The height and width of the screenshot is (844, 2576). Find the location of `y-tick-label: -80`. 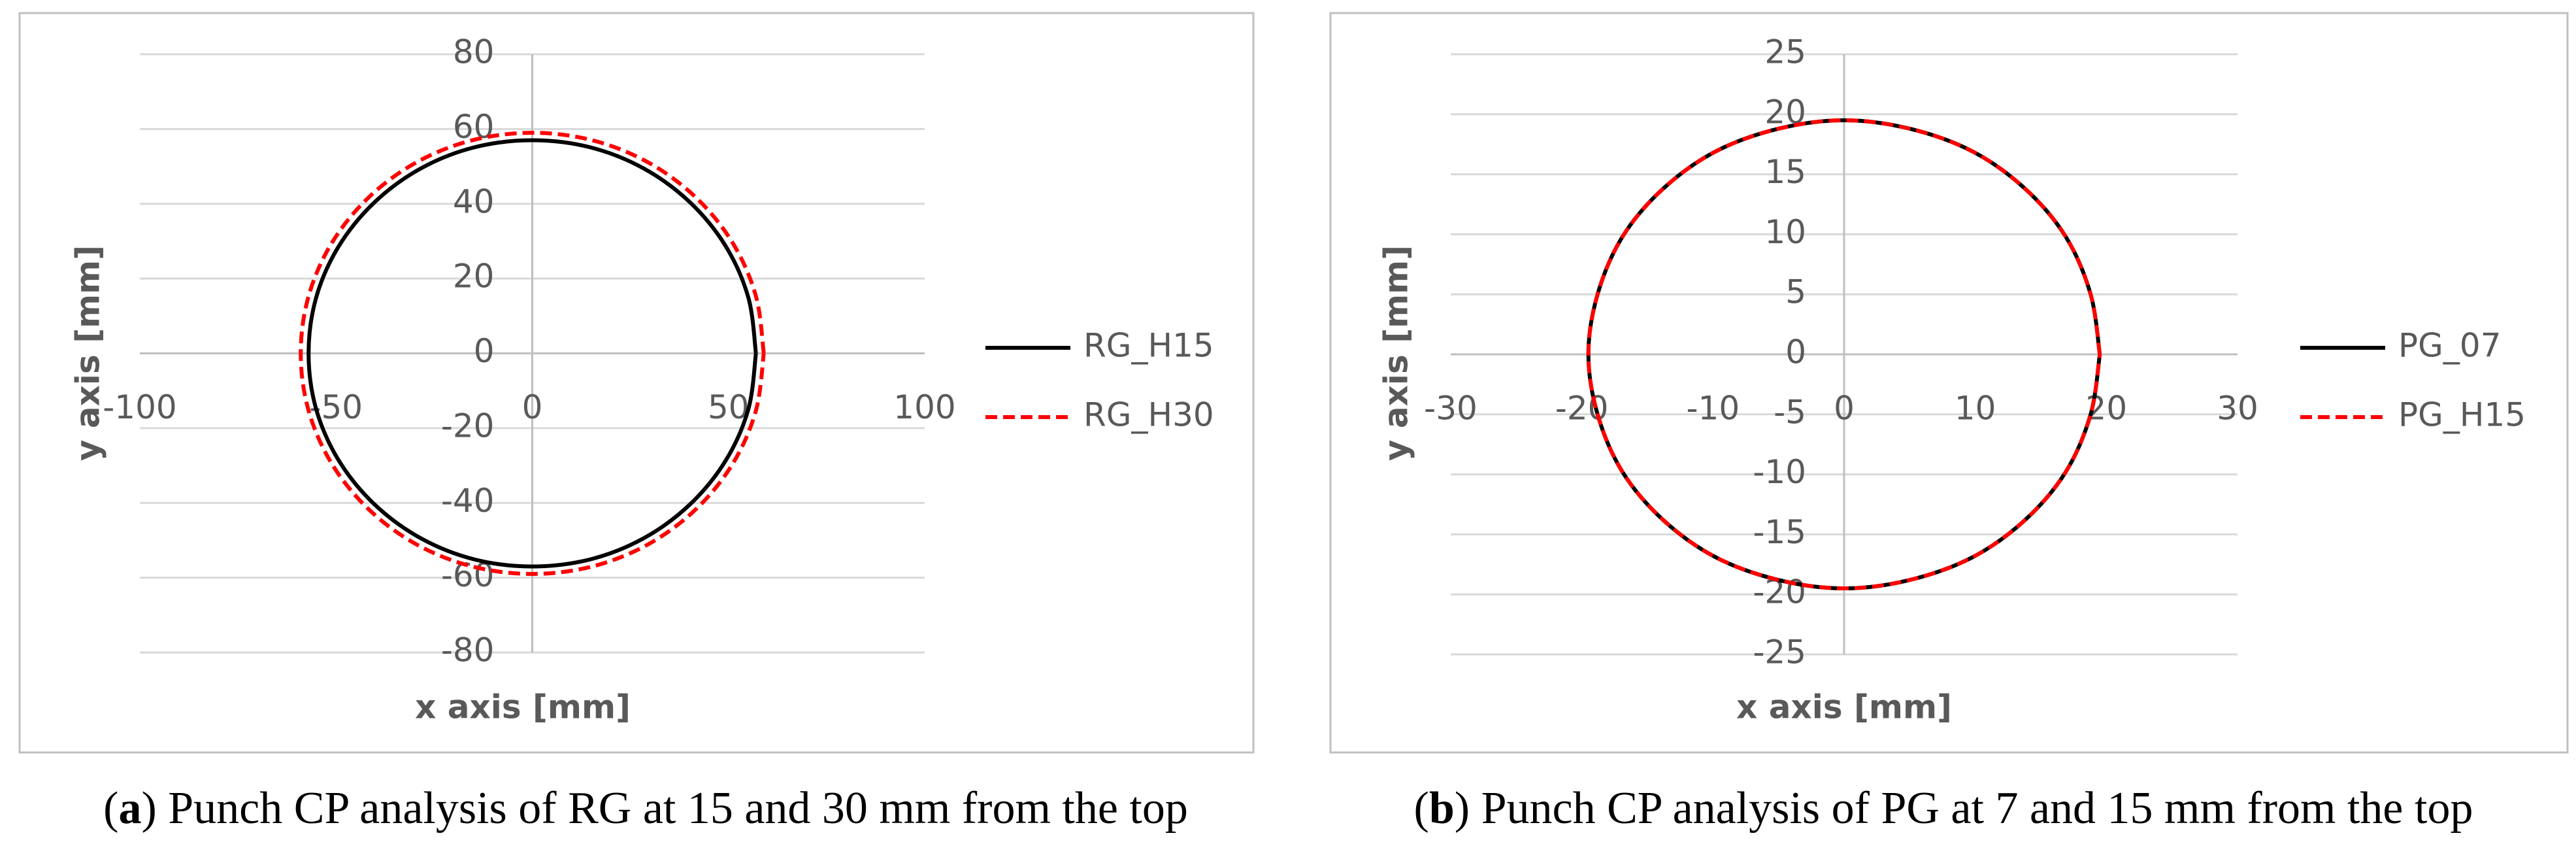

y-tick-label: -80 is located at coordinates (468, 650).